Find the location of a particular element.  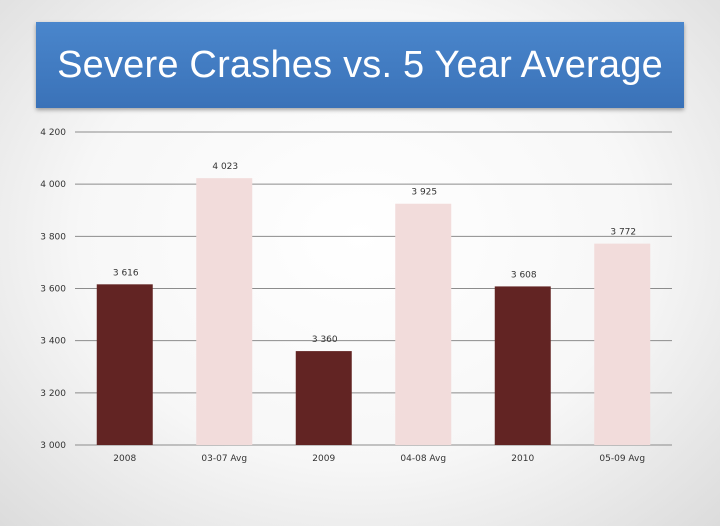

x-tick-label: 05-09 Avg is located at coordinates (622, 459).